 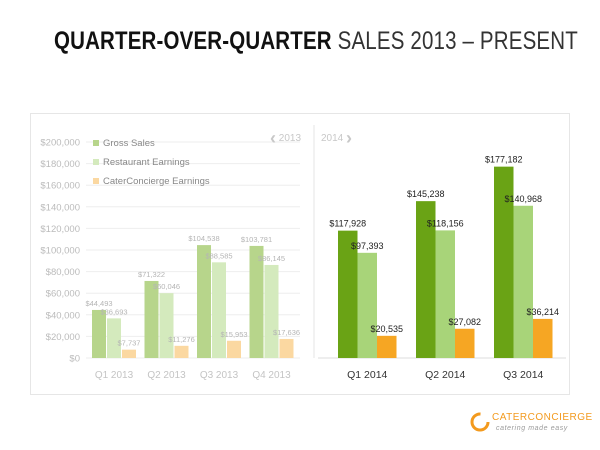 I want to click on y-tick-label: $40,000, so click(x=63, y=315).